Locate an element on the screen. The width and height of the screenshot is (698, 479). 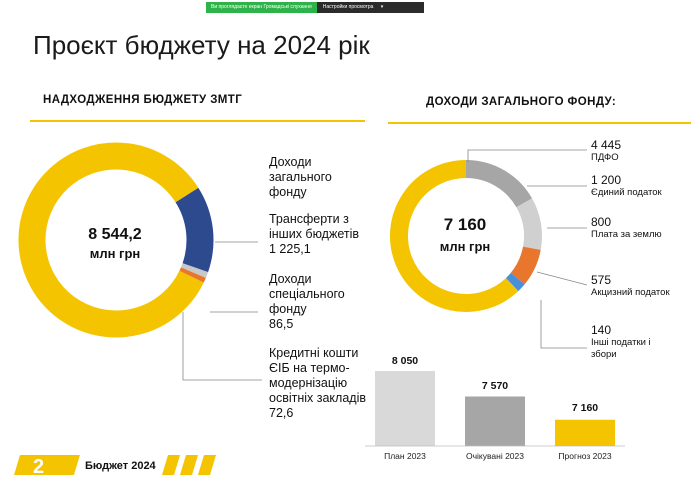
page-title: Проєкт бюджету на 2024 рік is located at coordinates (201, 45).